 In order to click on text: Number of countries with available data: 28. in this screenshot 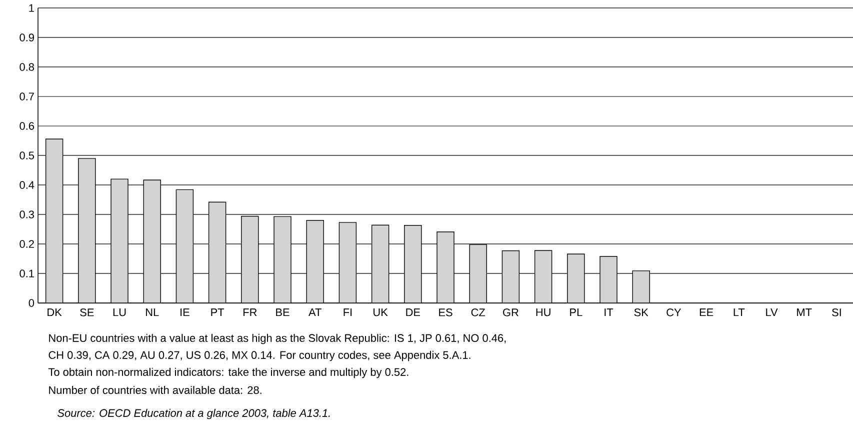, I will do `click(155, 390)`.